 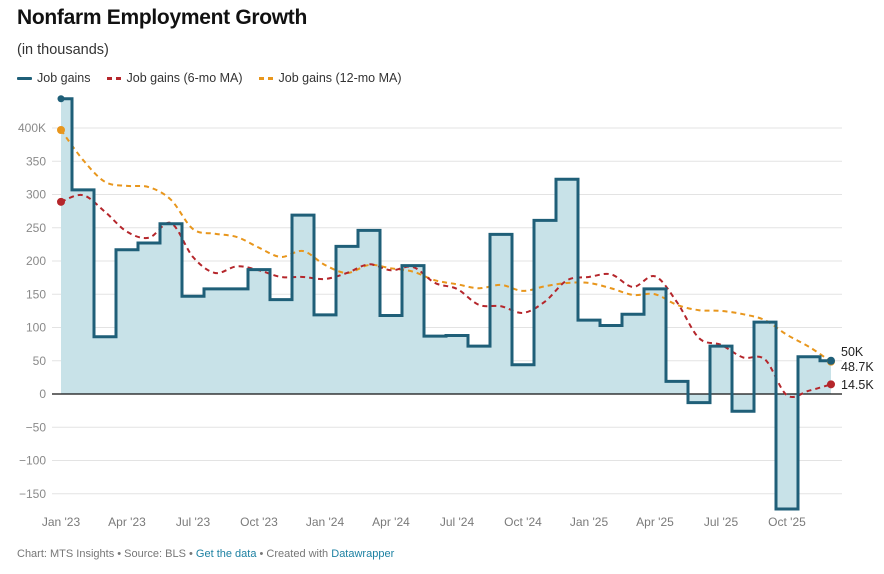 I want to click on y-tick-label: −50, so click(x=36, y=427).